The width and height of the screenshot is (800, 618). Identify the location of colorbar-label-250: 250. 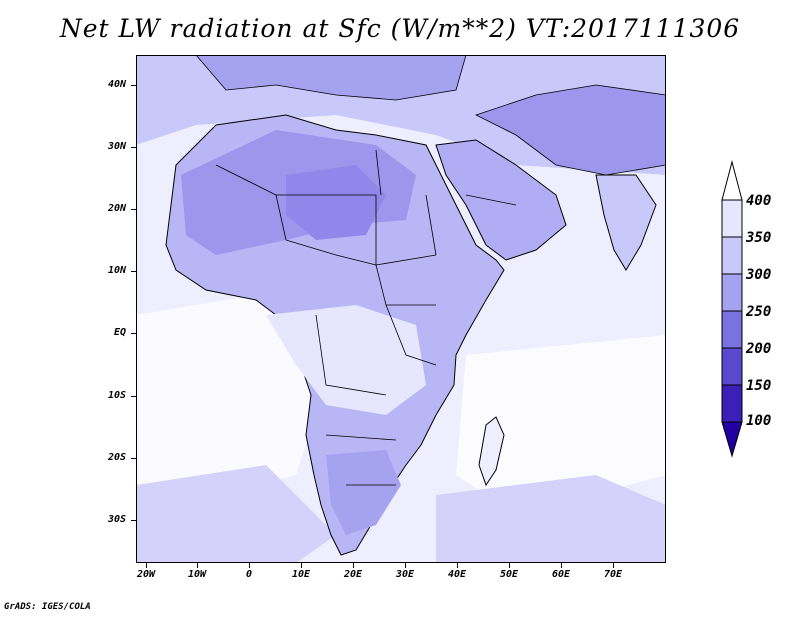
(759, 312).